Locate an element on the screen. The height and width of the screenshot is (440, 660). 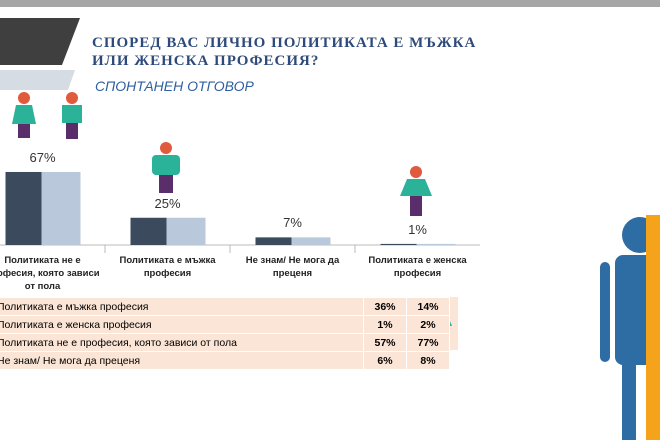
value-label: 67% is located at coordinates (42, 157).